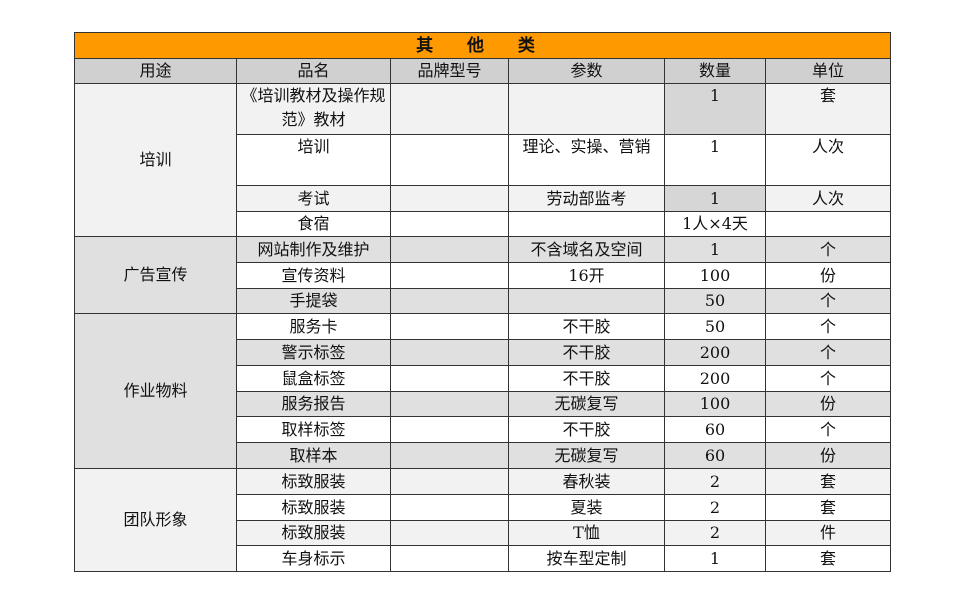 This screenshot has width=960, height=600. I want to click on parameters-cell: 理论、实操、营销, so click(586, 160).